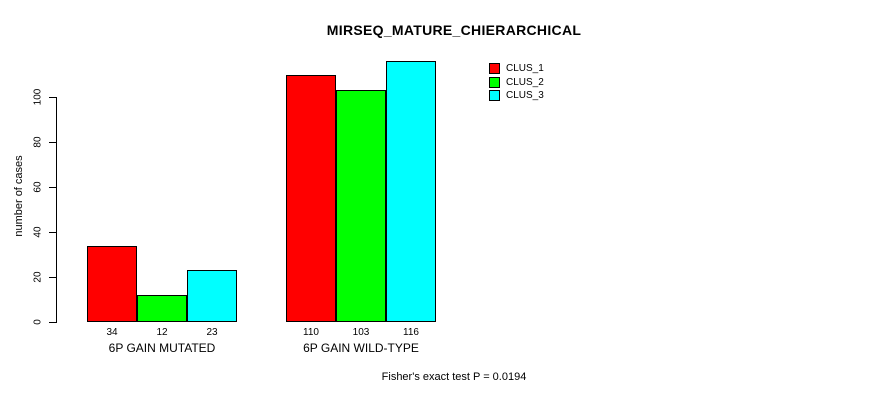 The image size is (890, 400). I want to click on bar-clus_2-group1, so click(162, 308).